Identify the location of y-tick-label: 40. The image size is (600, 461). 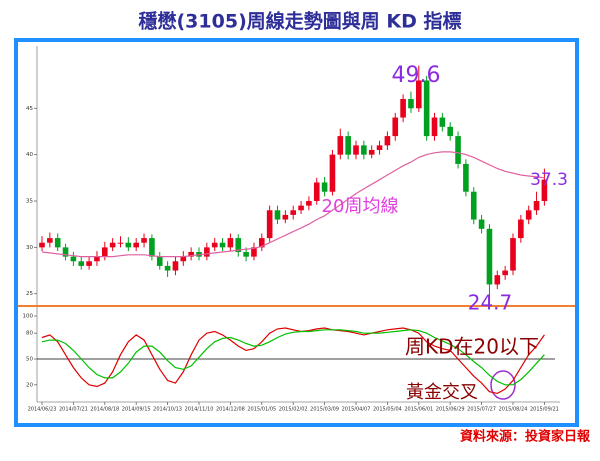
(29, 155).